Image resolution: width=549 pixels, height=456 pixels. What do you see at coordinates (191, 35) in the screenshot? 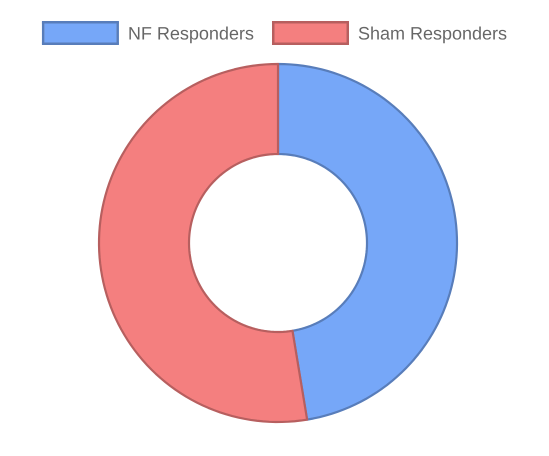
I see `legend-label: NF Responders` at bounding box center [191, 35].